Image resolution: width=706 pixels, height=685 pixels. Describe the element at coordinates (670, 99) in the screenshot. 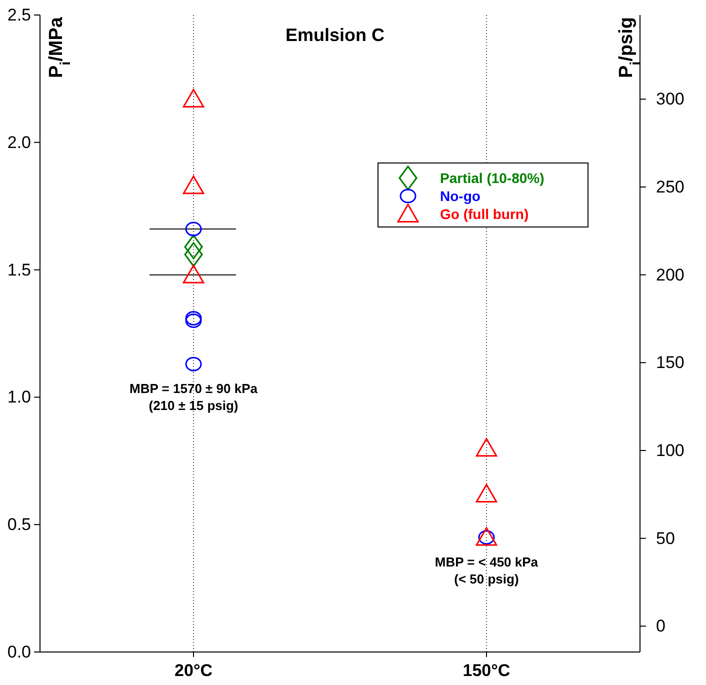

I see `y2-tick-label: 300` at that location.